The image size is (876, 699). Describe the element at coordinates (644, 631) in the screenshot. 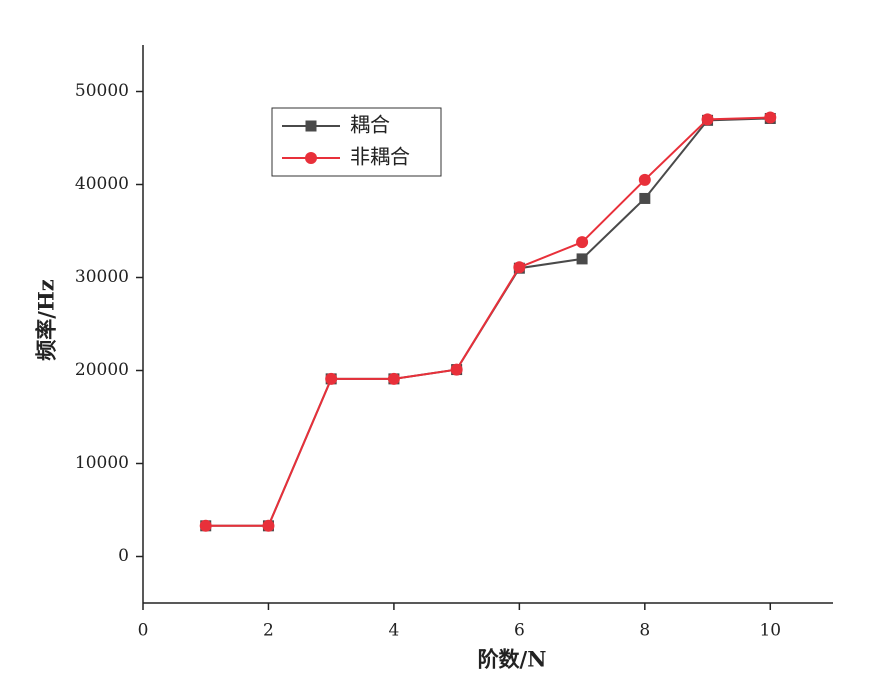

I see `x-tick-label: 8` at that location.